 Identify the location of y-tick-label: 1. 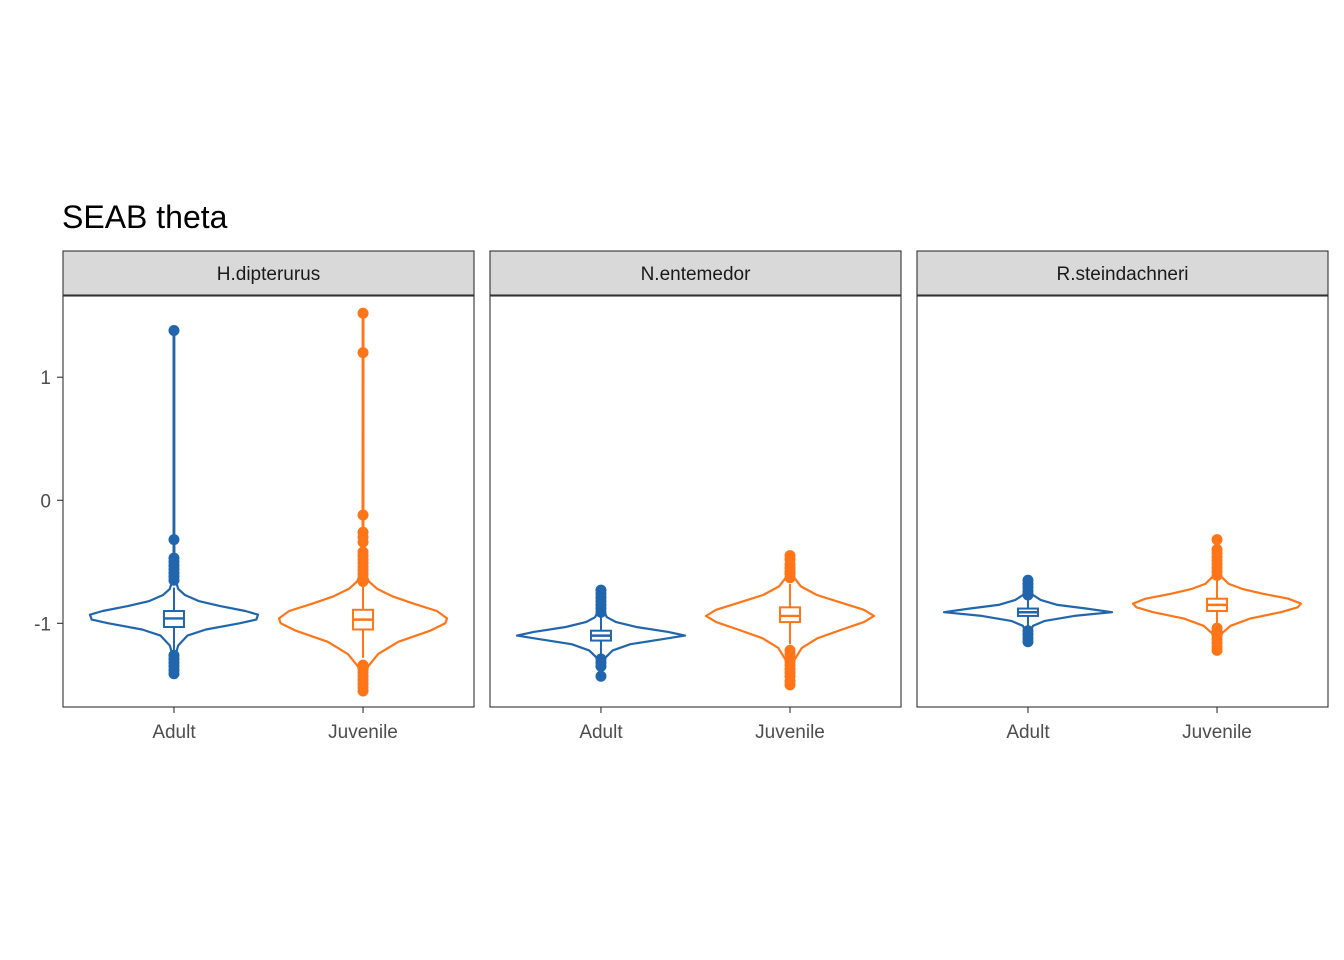
(45, 378).